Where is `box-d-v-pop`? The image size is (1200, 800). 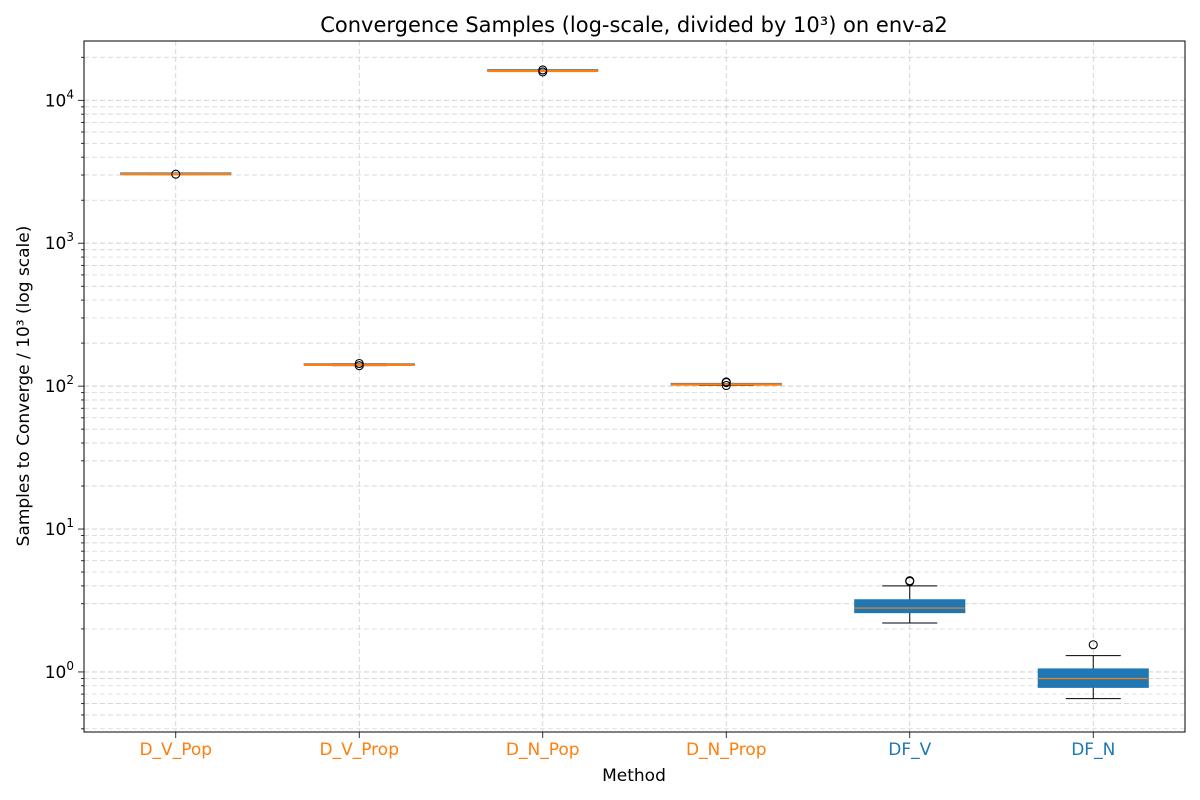
box-d-v-pop is located at coordinates (176, 174).